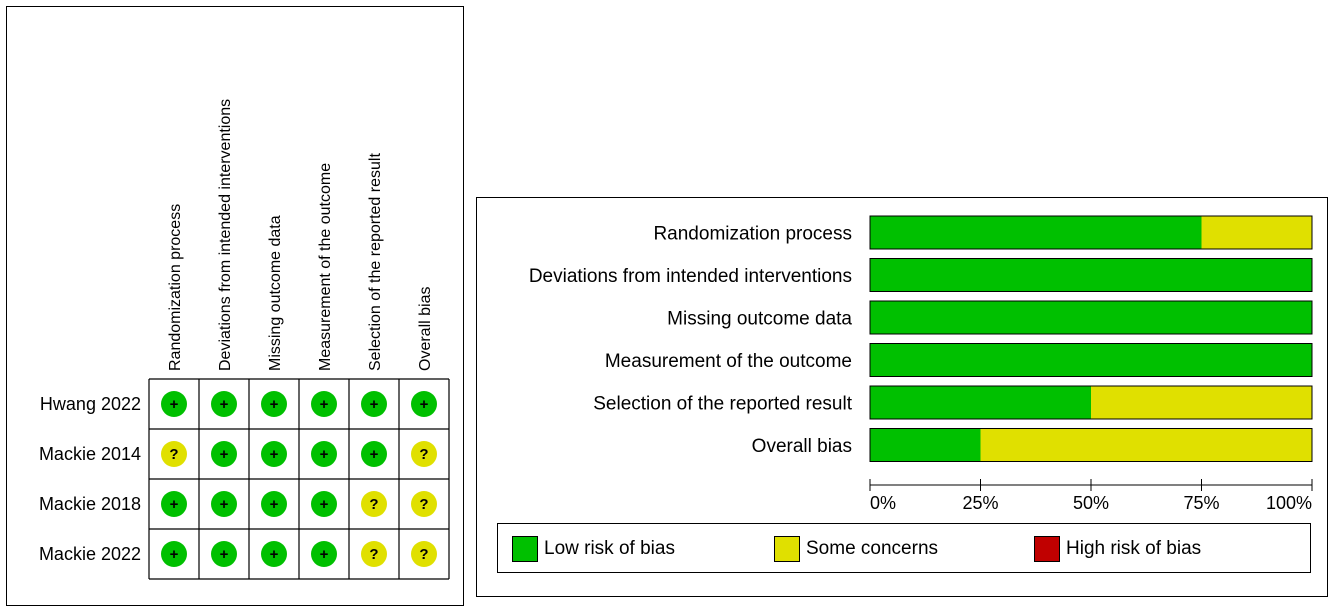  Describe the element at coordinates (883, 503) in the screenshot. I see `x-tick-label: 0%` at that location.